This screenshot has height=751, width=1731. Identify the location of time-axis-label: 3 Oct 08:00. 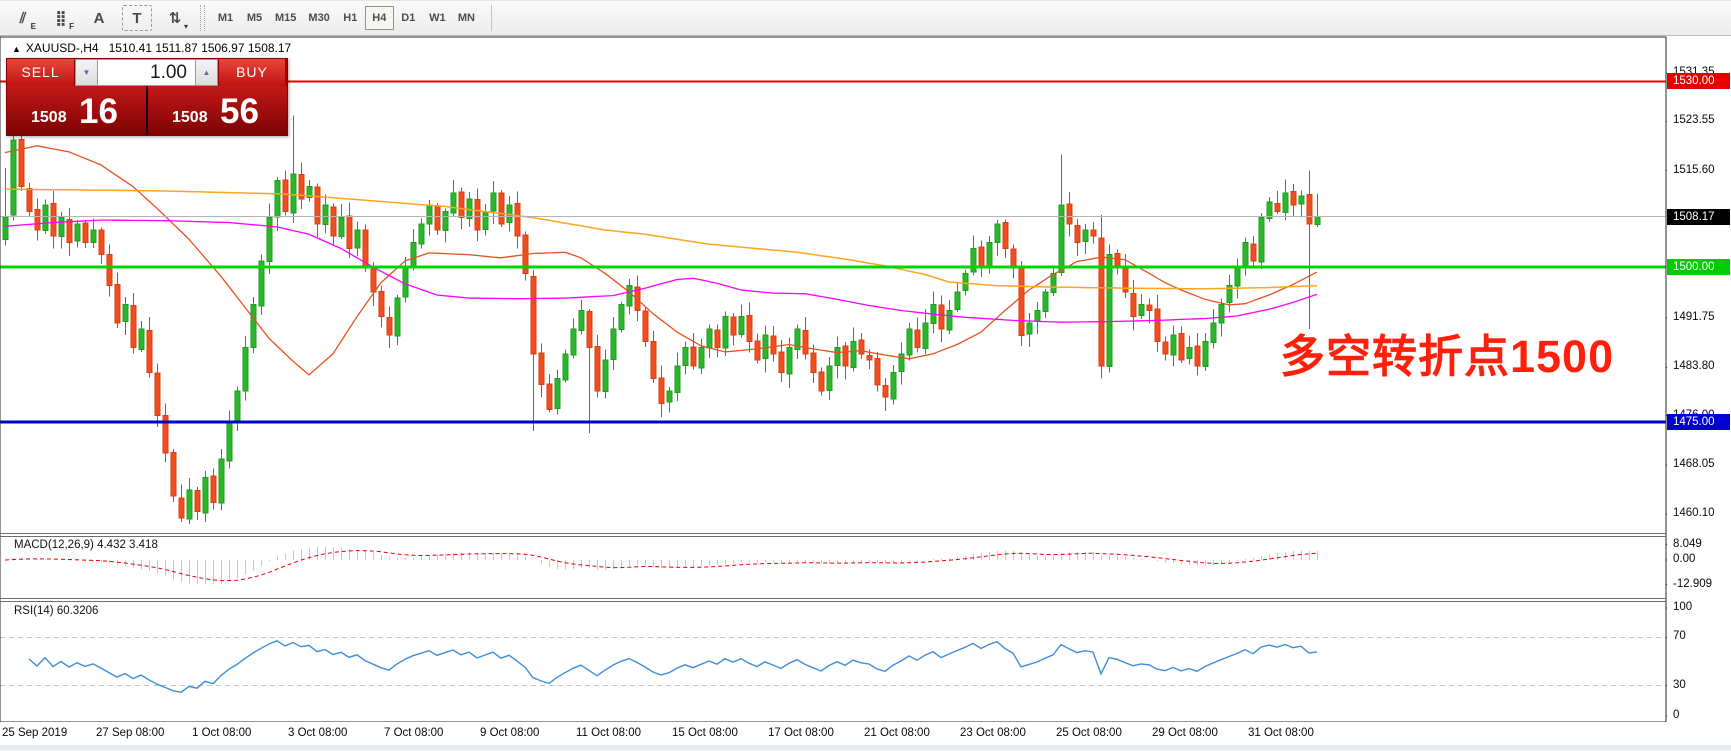
(318, 733).